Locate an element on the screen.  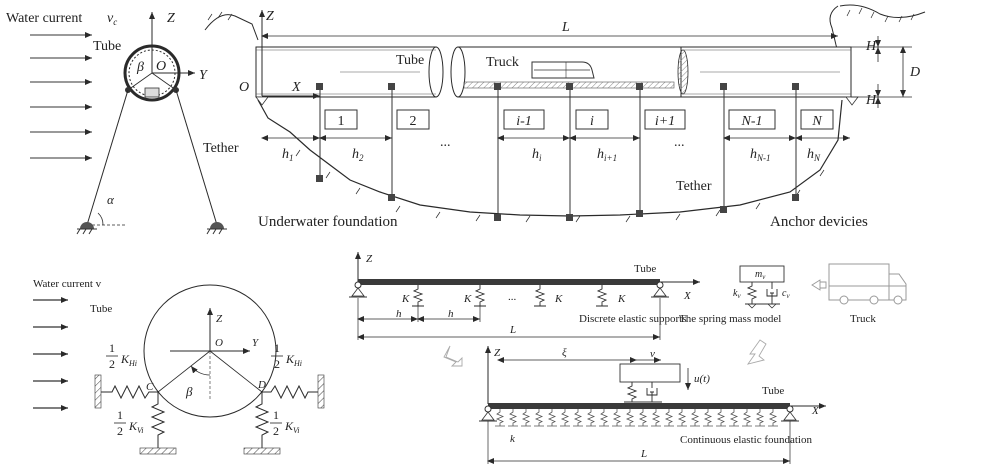
down-arrow-left is located at coordinates (453, 356).